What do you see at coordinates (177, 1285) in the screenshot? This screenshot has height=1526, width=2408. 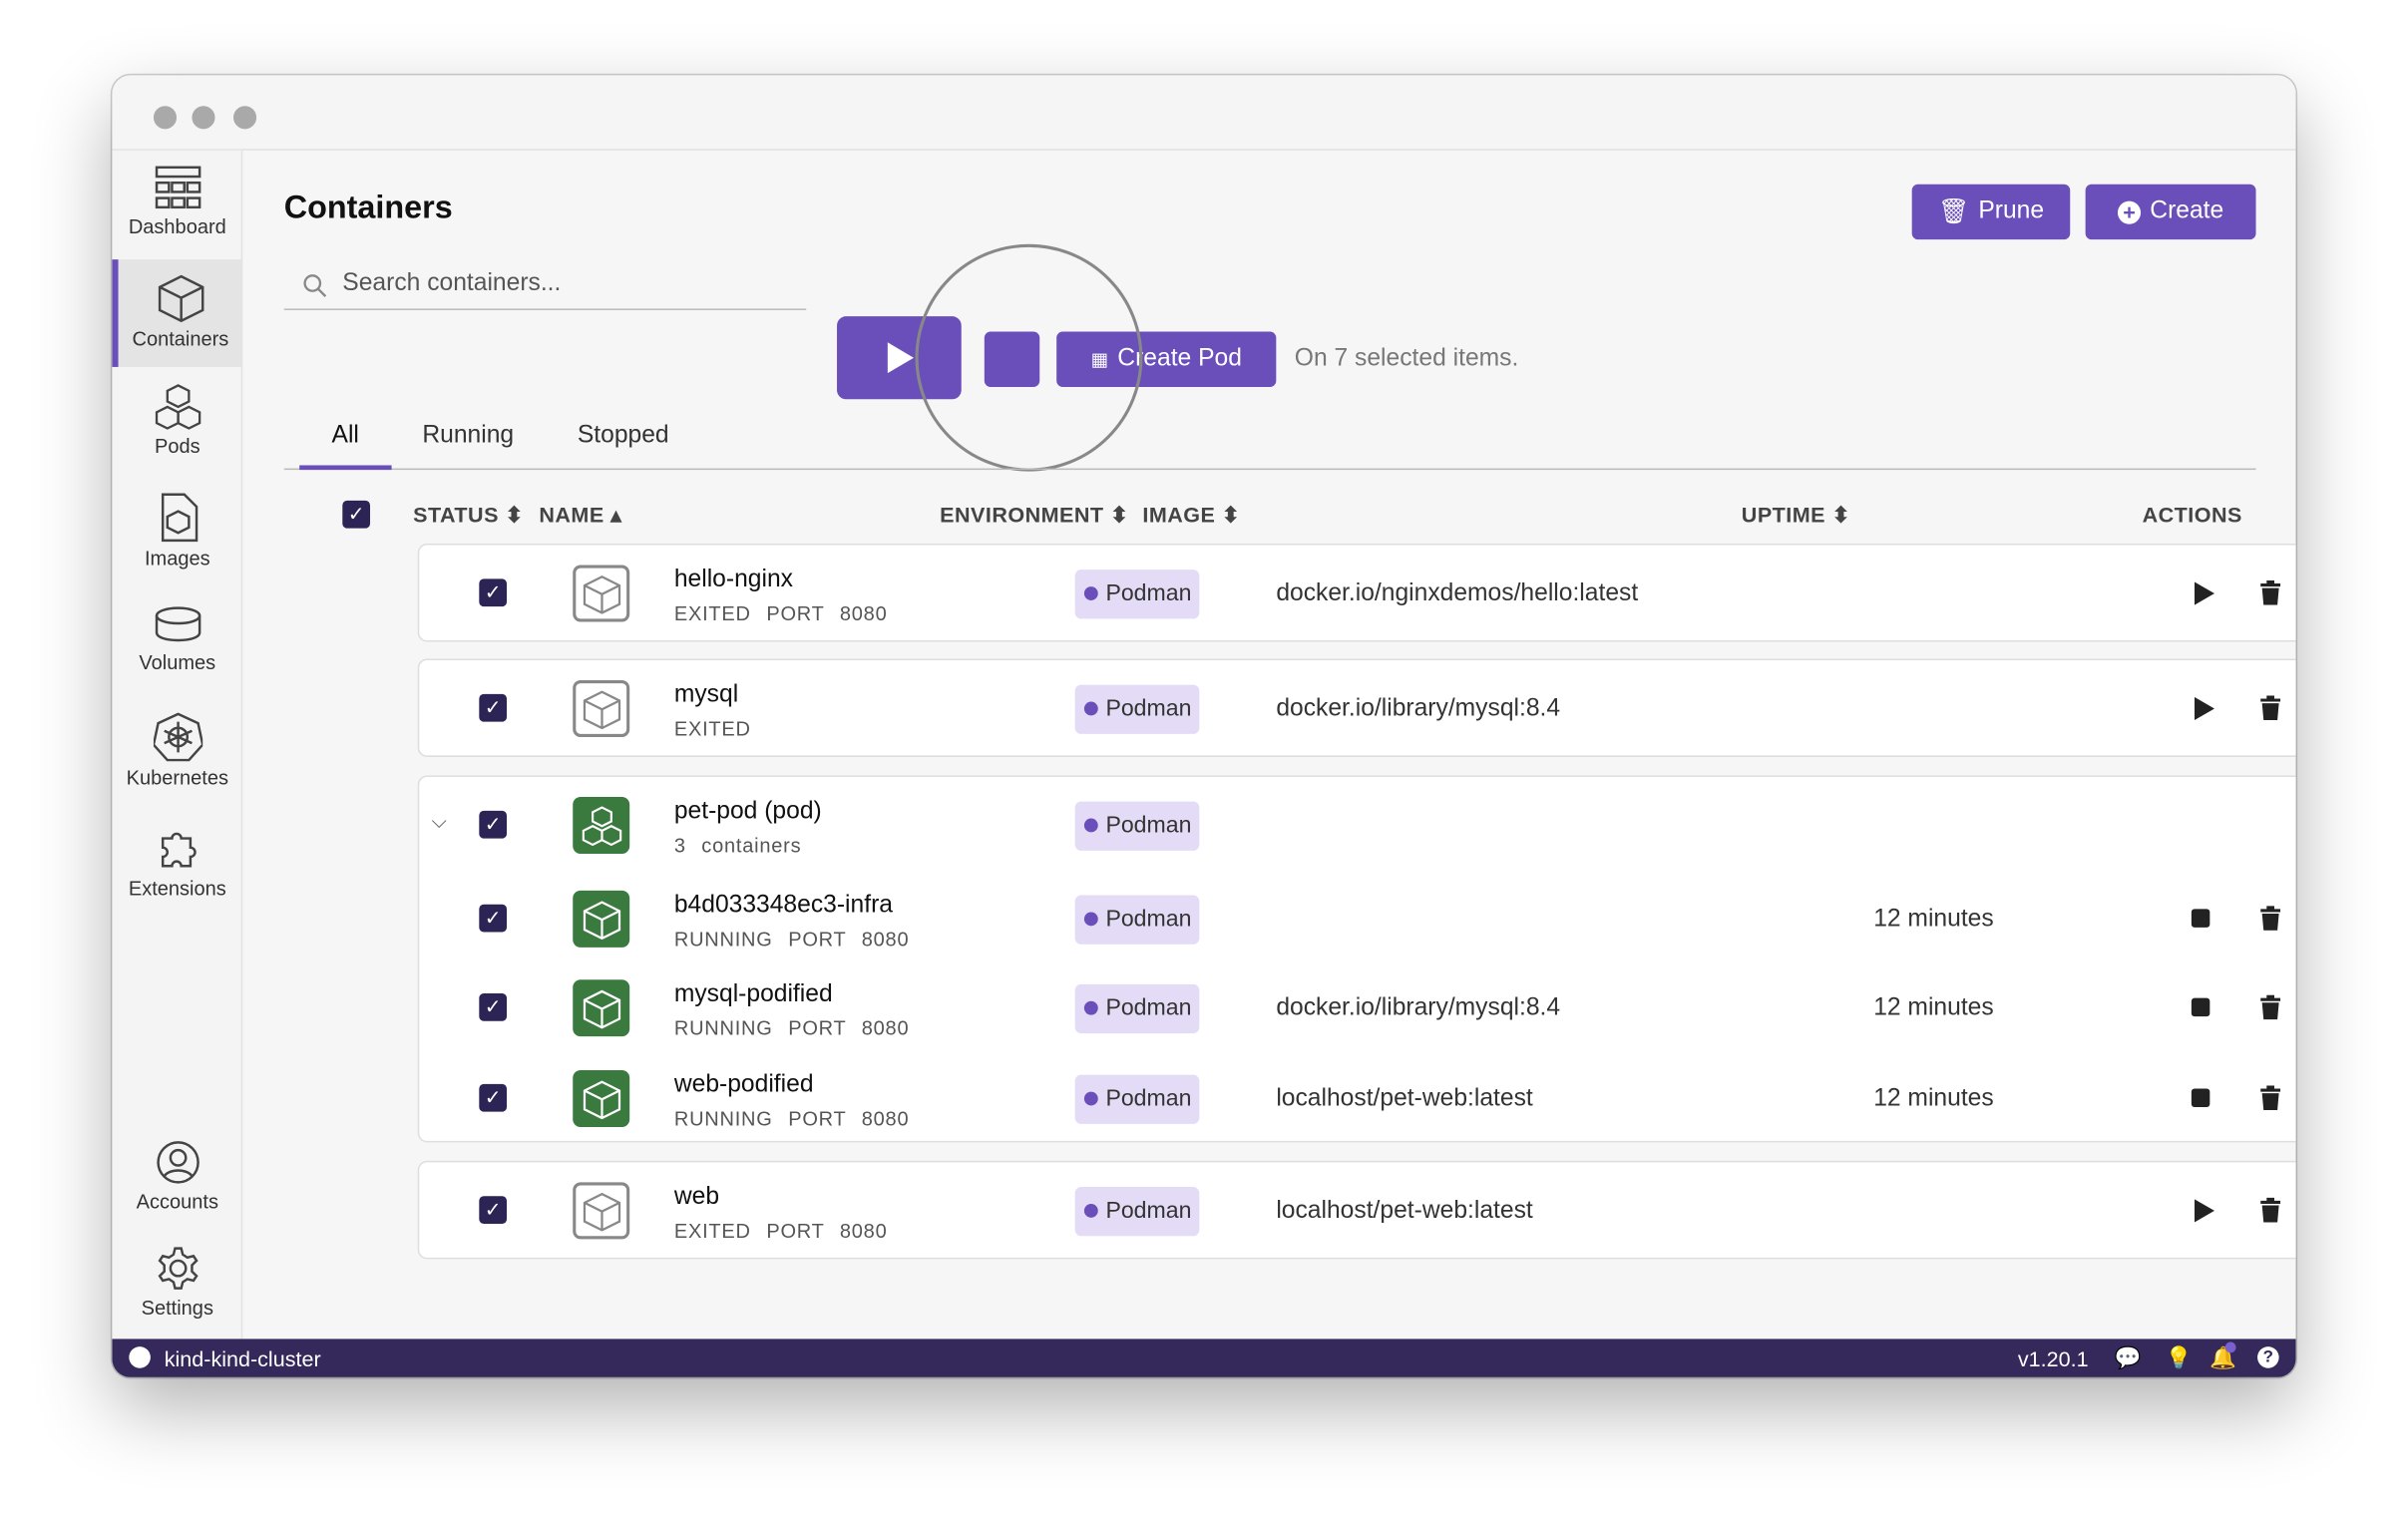 I see `sidebar-item-settings: Settings` at bounding box center [177, 1285].